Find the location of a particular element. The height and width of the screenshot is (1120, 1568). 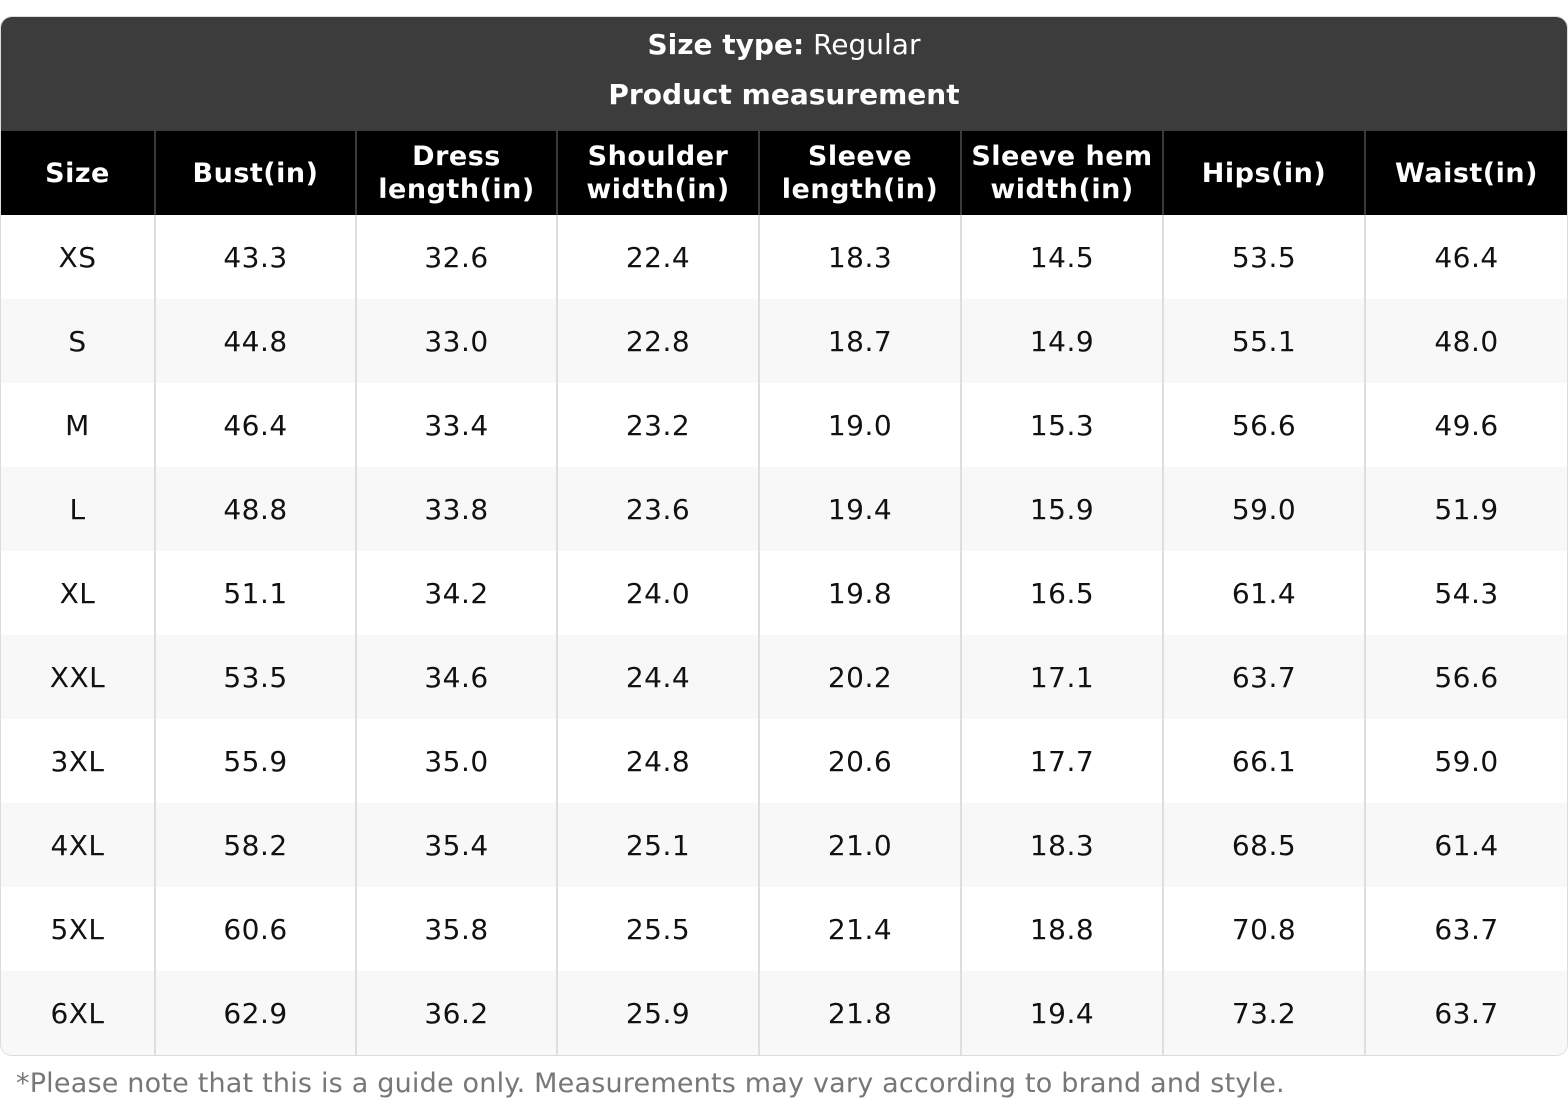

cell-waist: 56.6 is located at coordinates (1465, 677).